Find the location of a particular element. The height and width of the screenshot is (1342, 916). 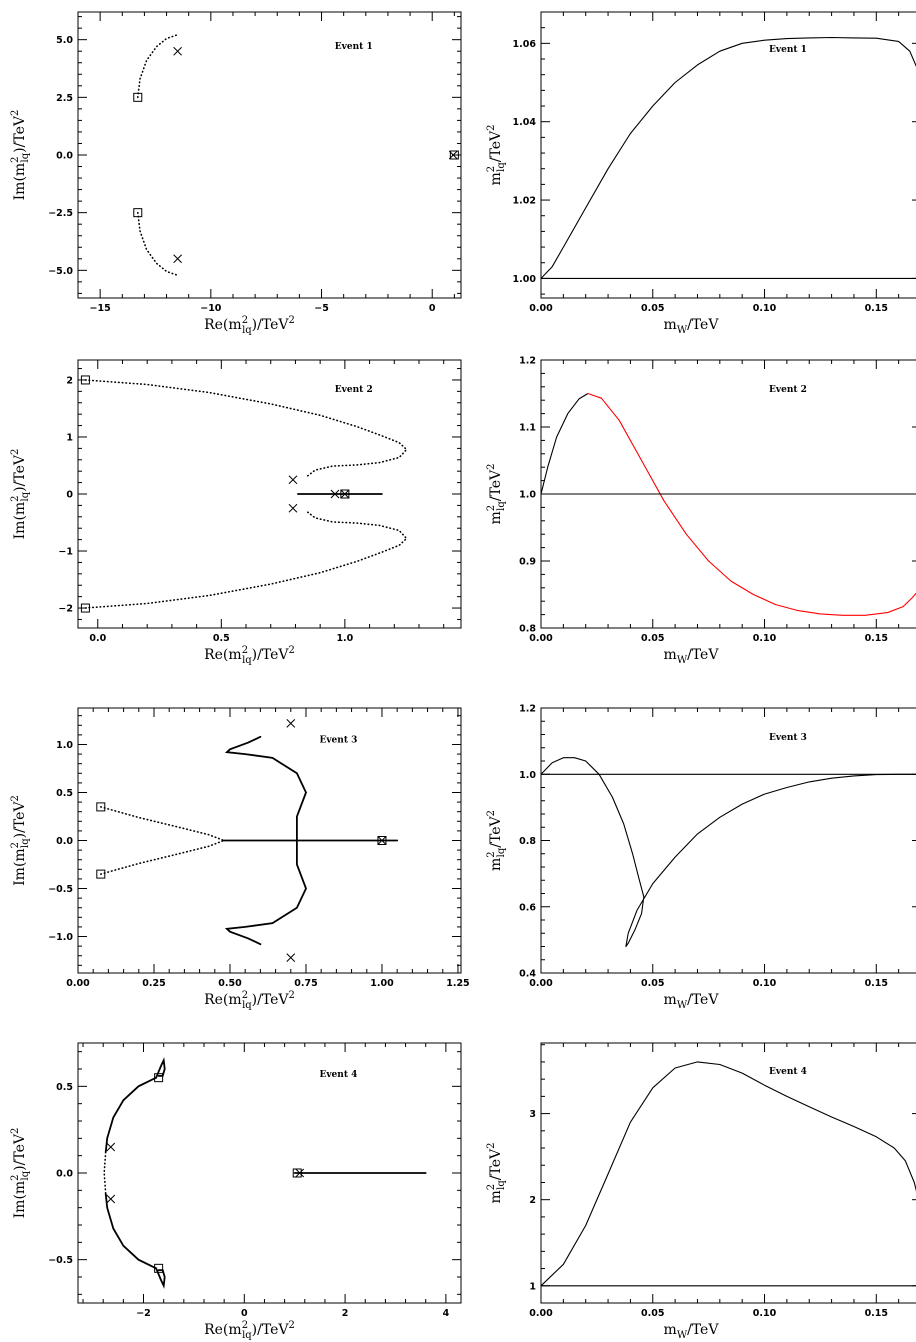

x-tick-label: 0.0 is located at coordinates (97, 638).